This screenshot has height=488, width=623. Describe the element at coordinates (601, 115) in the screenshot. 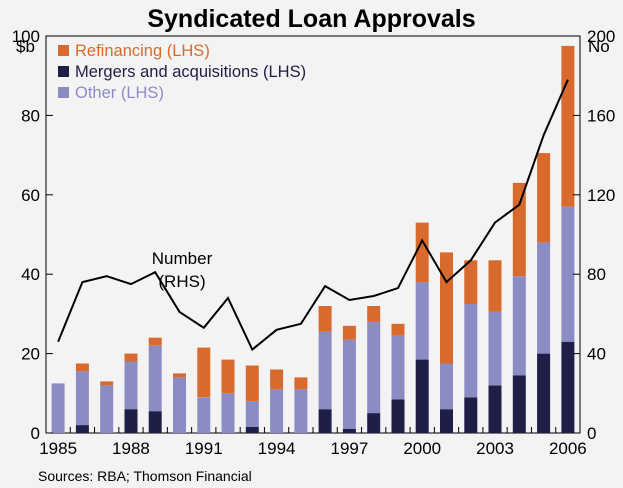

I see `right-tick-label-160: 160` at that location.